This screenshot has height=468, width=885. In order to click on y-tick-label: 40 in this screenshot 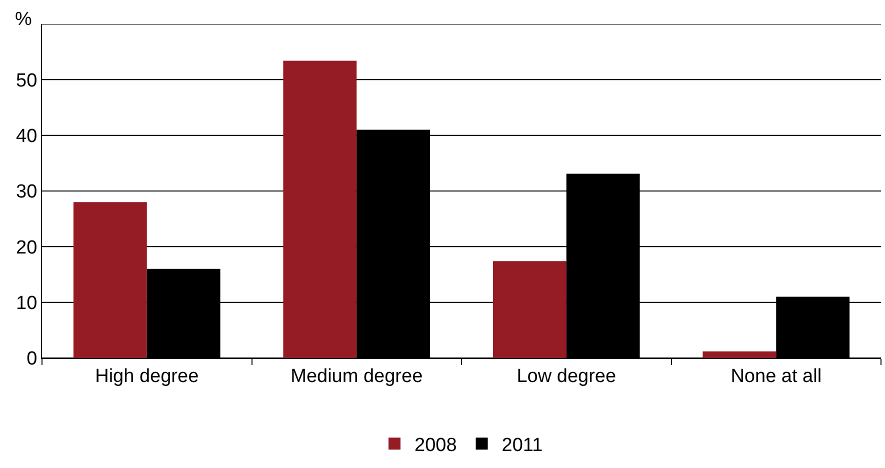, I will do `click(27, 136)`.